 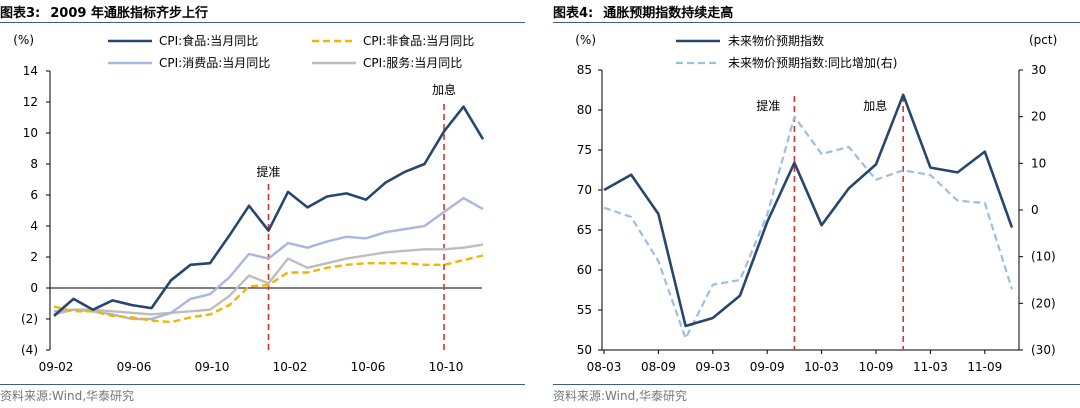 I want to click on right-left-tick-label: 80, so click(x=584, y=110).